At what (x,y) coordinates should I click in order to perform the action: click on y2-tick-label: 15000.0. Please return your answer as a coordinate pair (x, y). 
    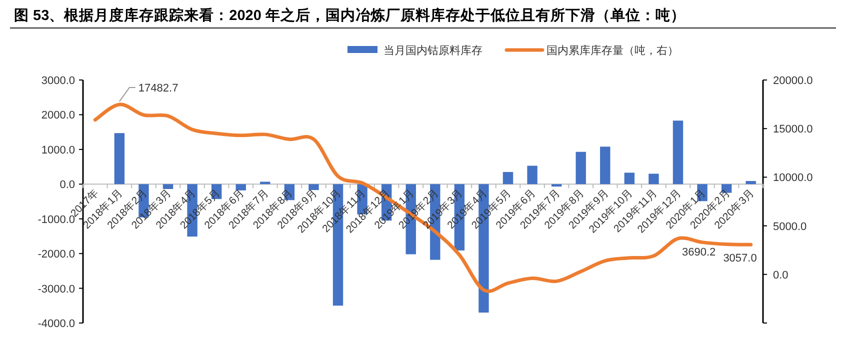
    Looking at the image, I should click on (793, 130).